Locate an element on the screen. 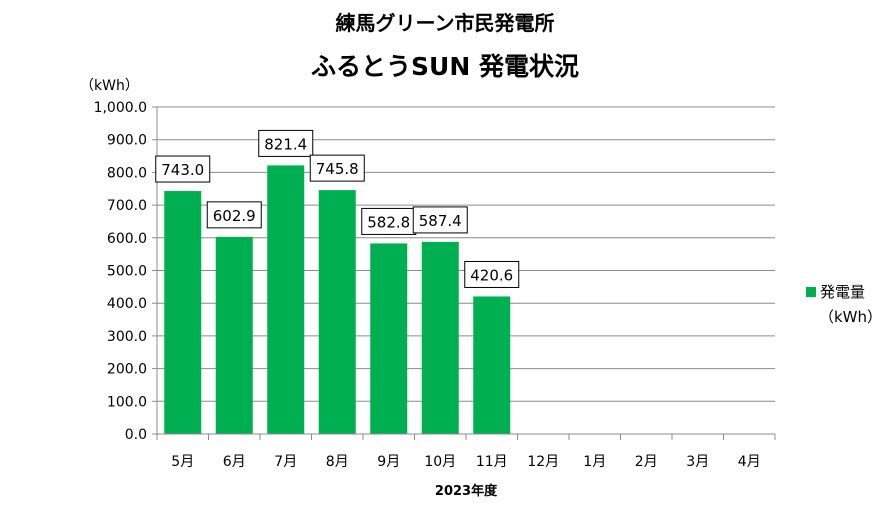 The height and width of the screenshot is (513, 889). chart-title: 練馬グリーン市民発電所 is located at coordinates (445, 23).